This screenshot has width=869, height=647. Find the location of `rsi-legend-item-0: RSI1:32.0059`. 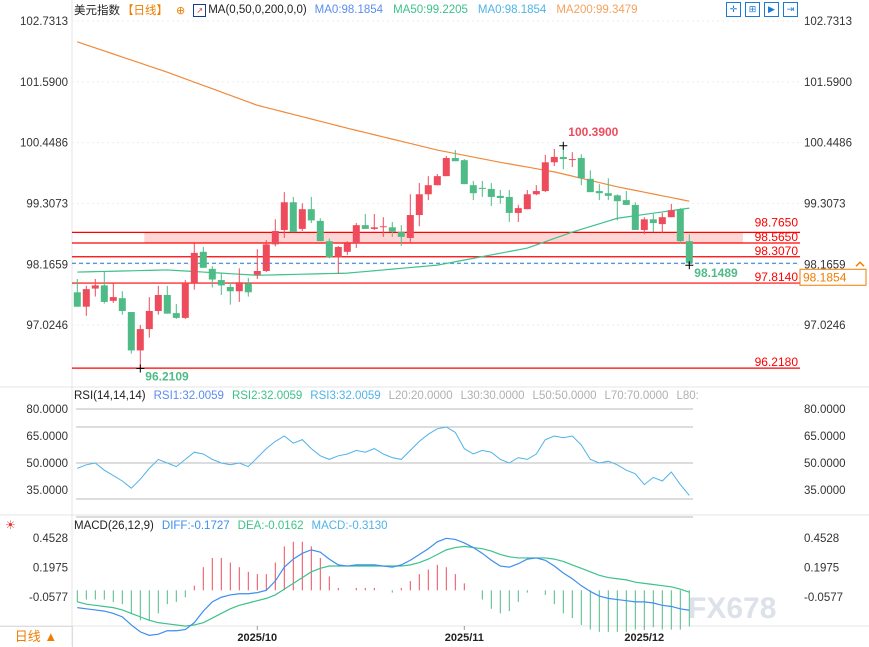

rsi-legend-item-0: RSI1:32.0059 is located at coordinates (188, 396).